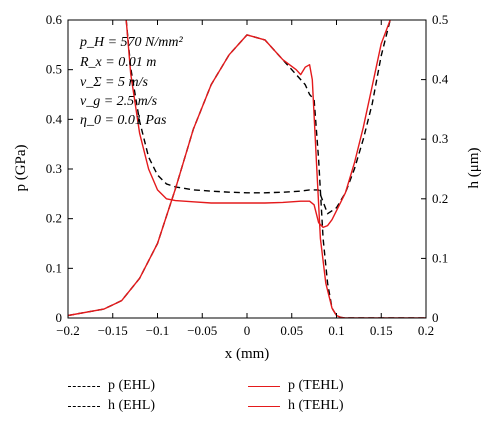  Describe the element at coordinates (131, 42) in the screenshot. I see `annotation-line: p_H = 570 N/mm²` at that location.